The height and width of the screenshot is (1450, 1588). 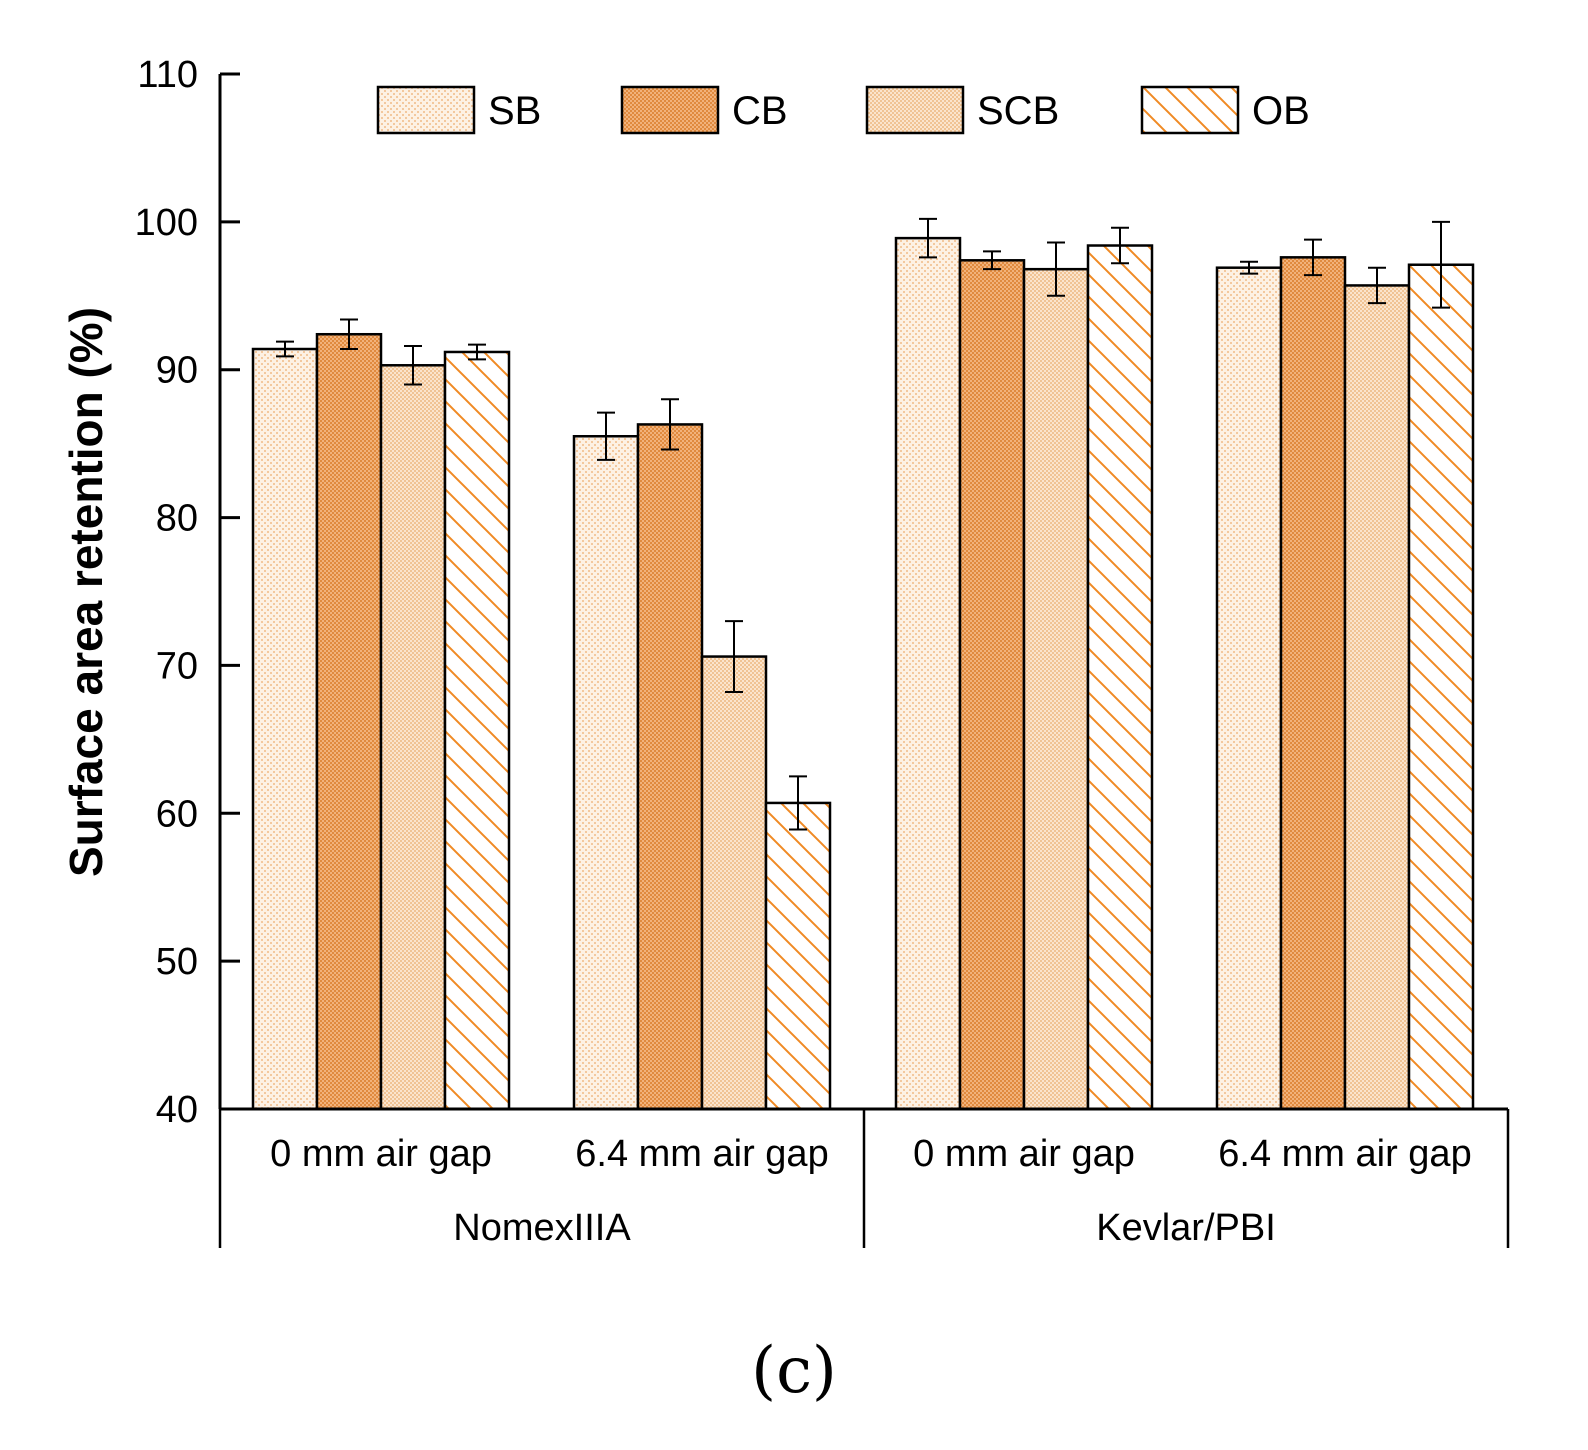 What do you see at coordinates (760, 111) in the screenshot?
I see `legend-label-cb: CB` at bounding box center [760, 111].